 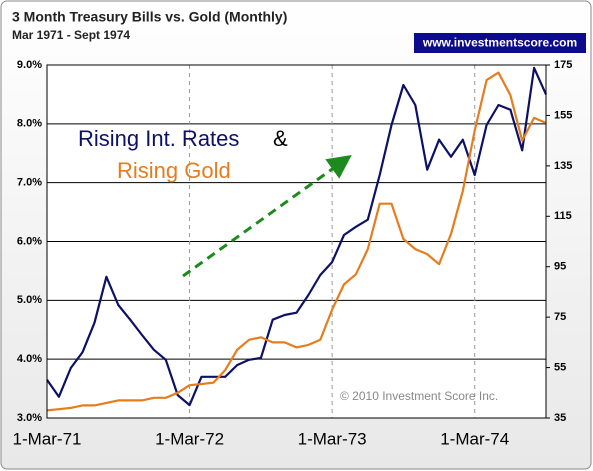 I want to click on annotation: Rising Gold, so click(x=174, y=170).